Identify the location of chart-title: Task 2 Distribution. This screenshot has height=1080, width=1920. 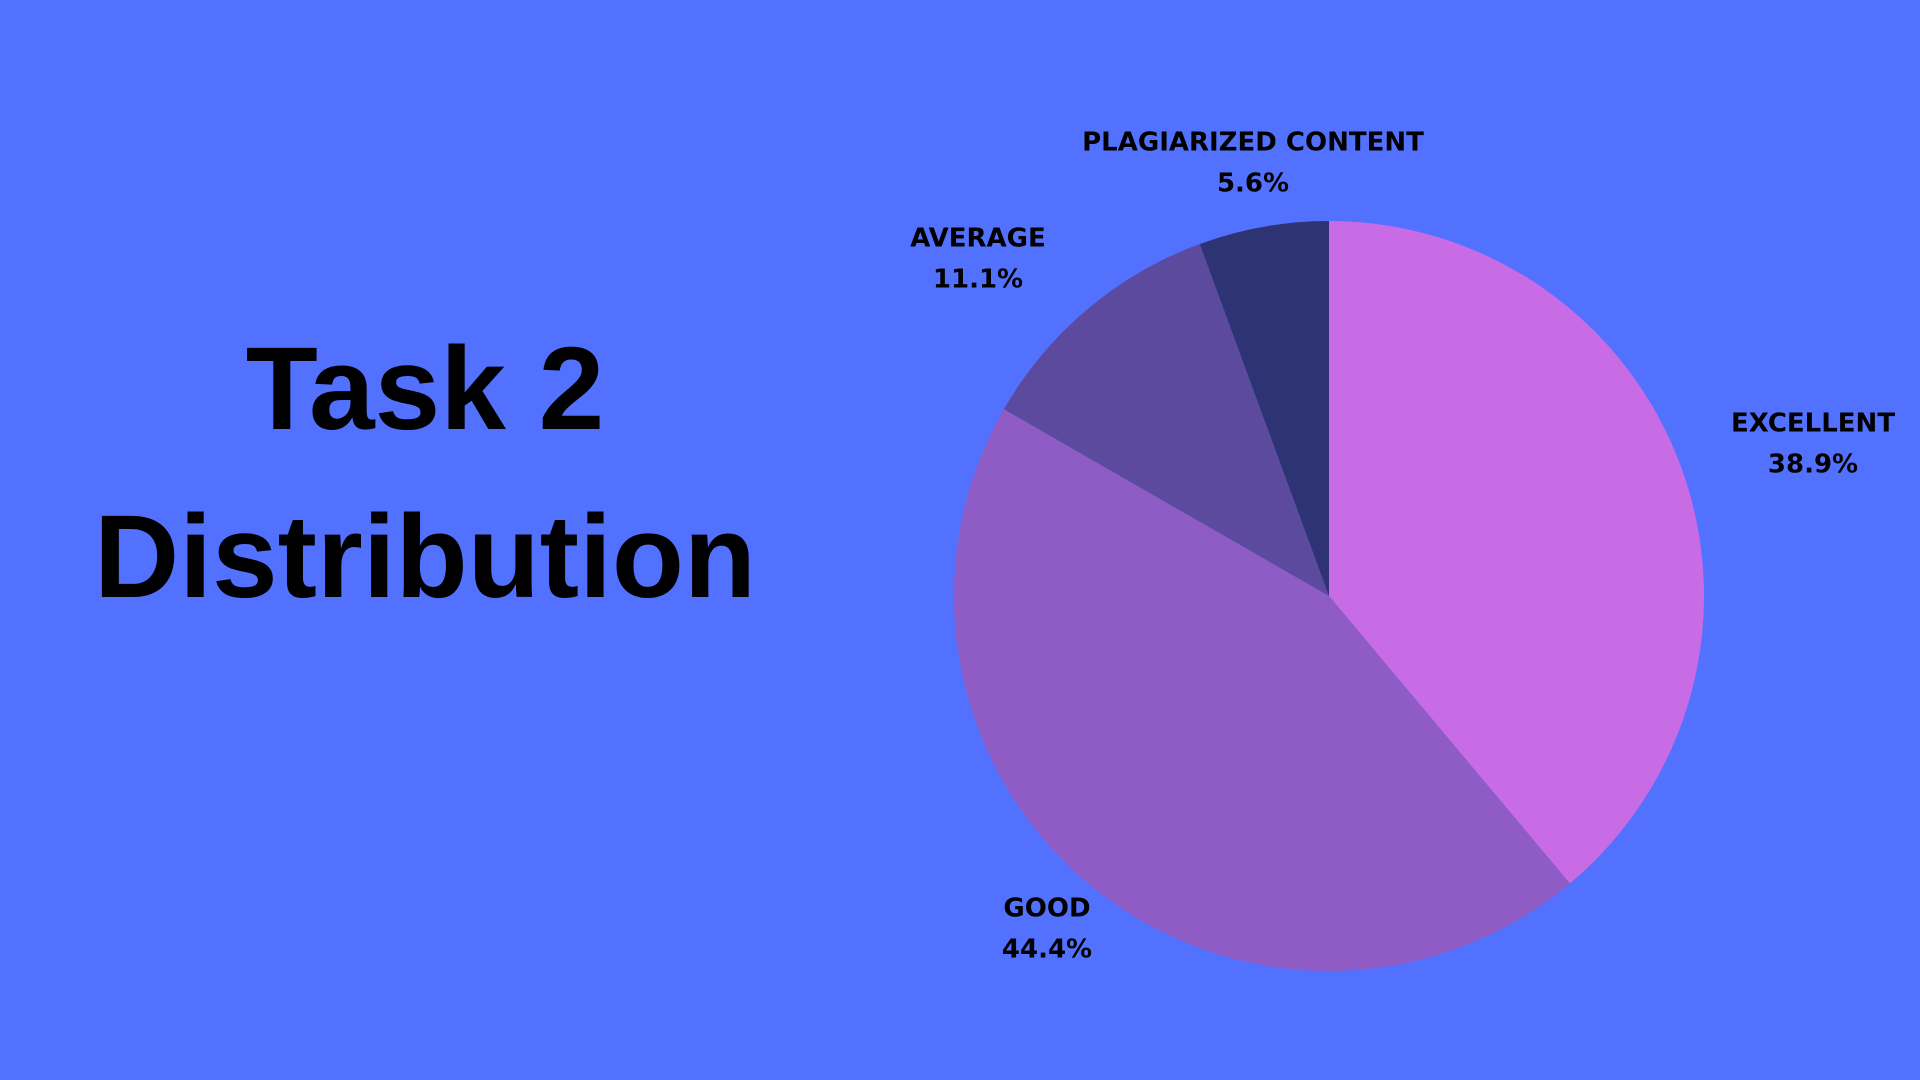
(425, 473).